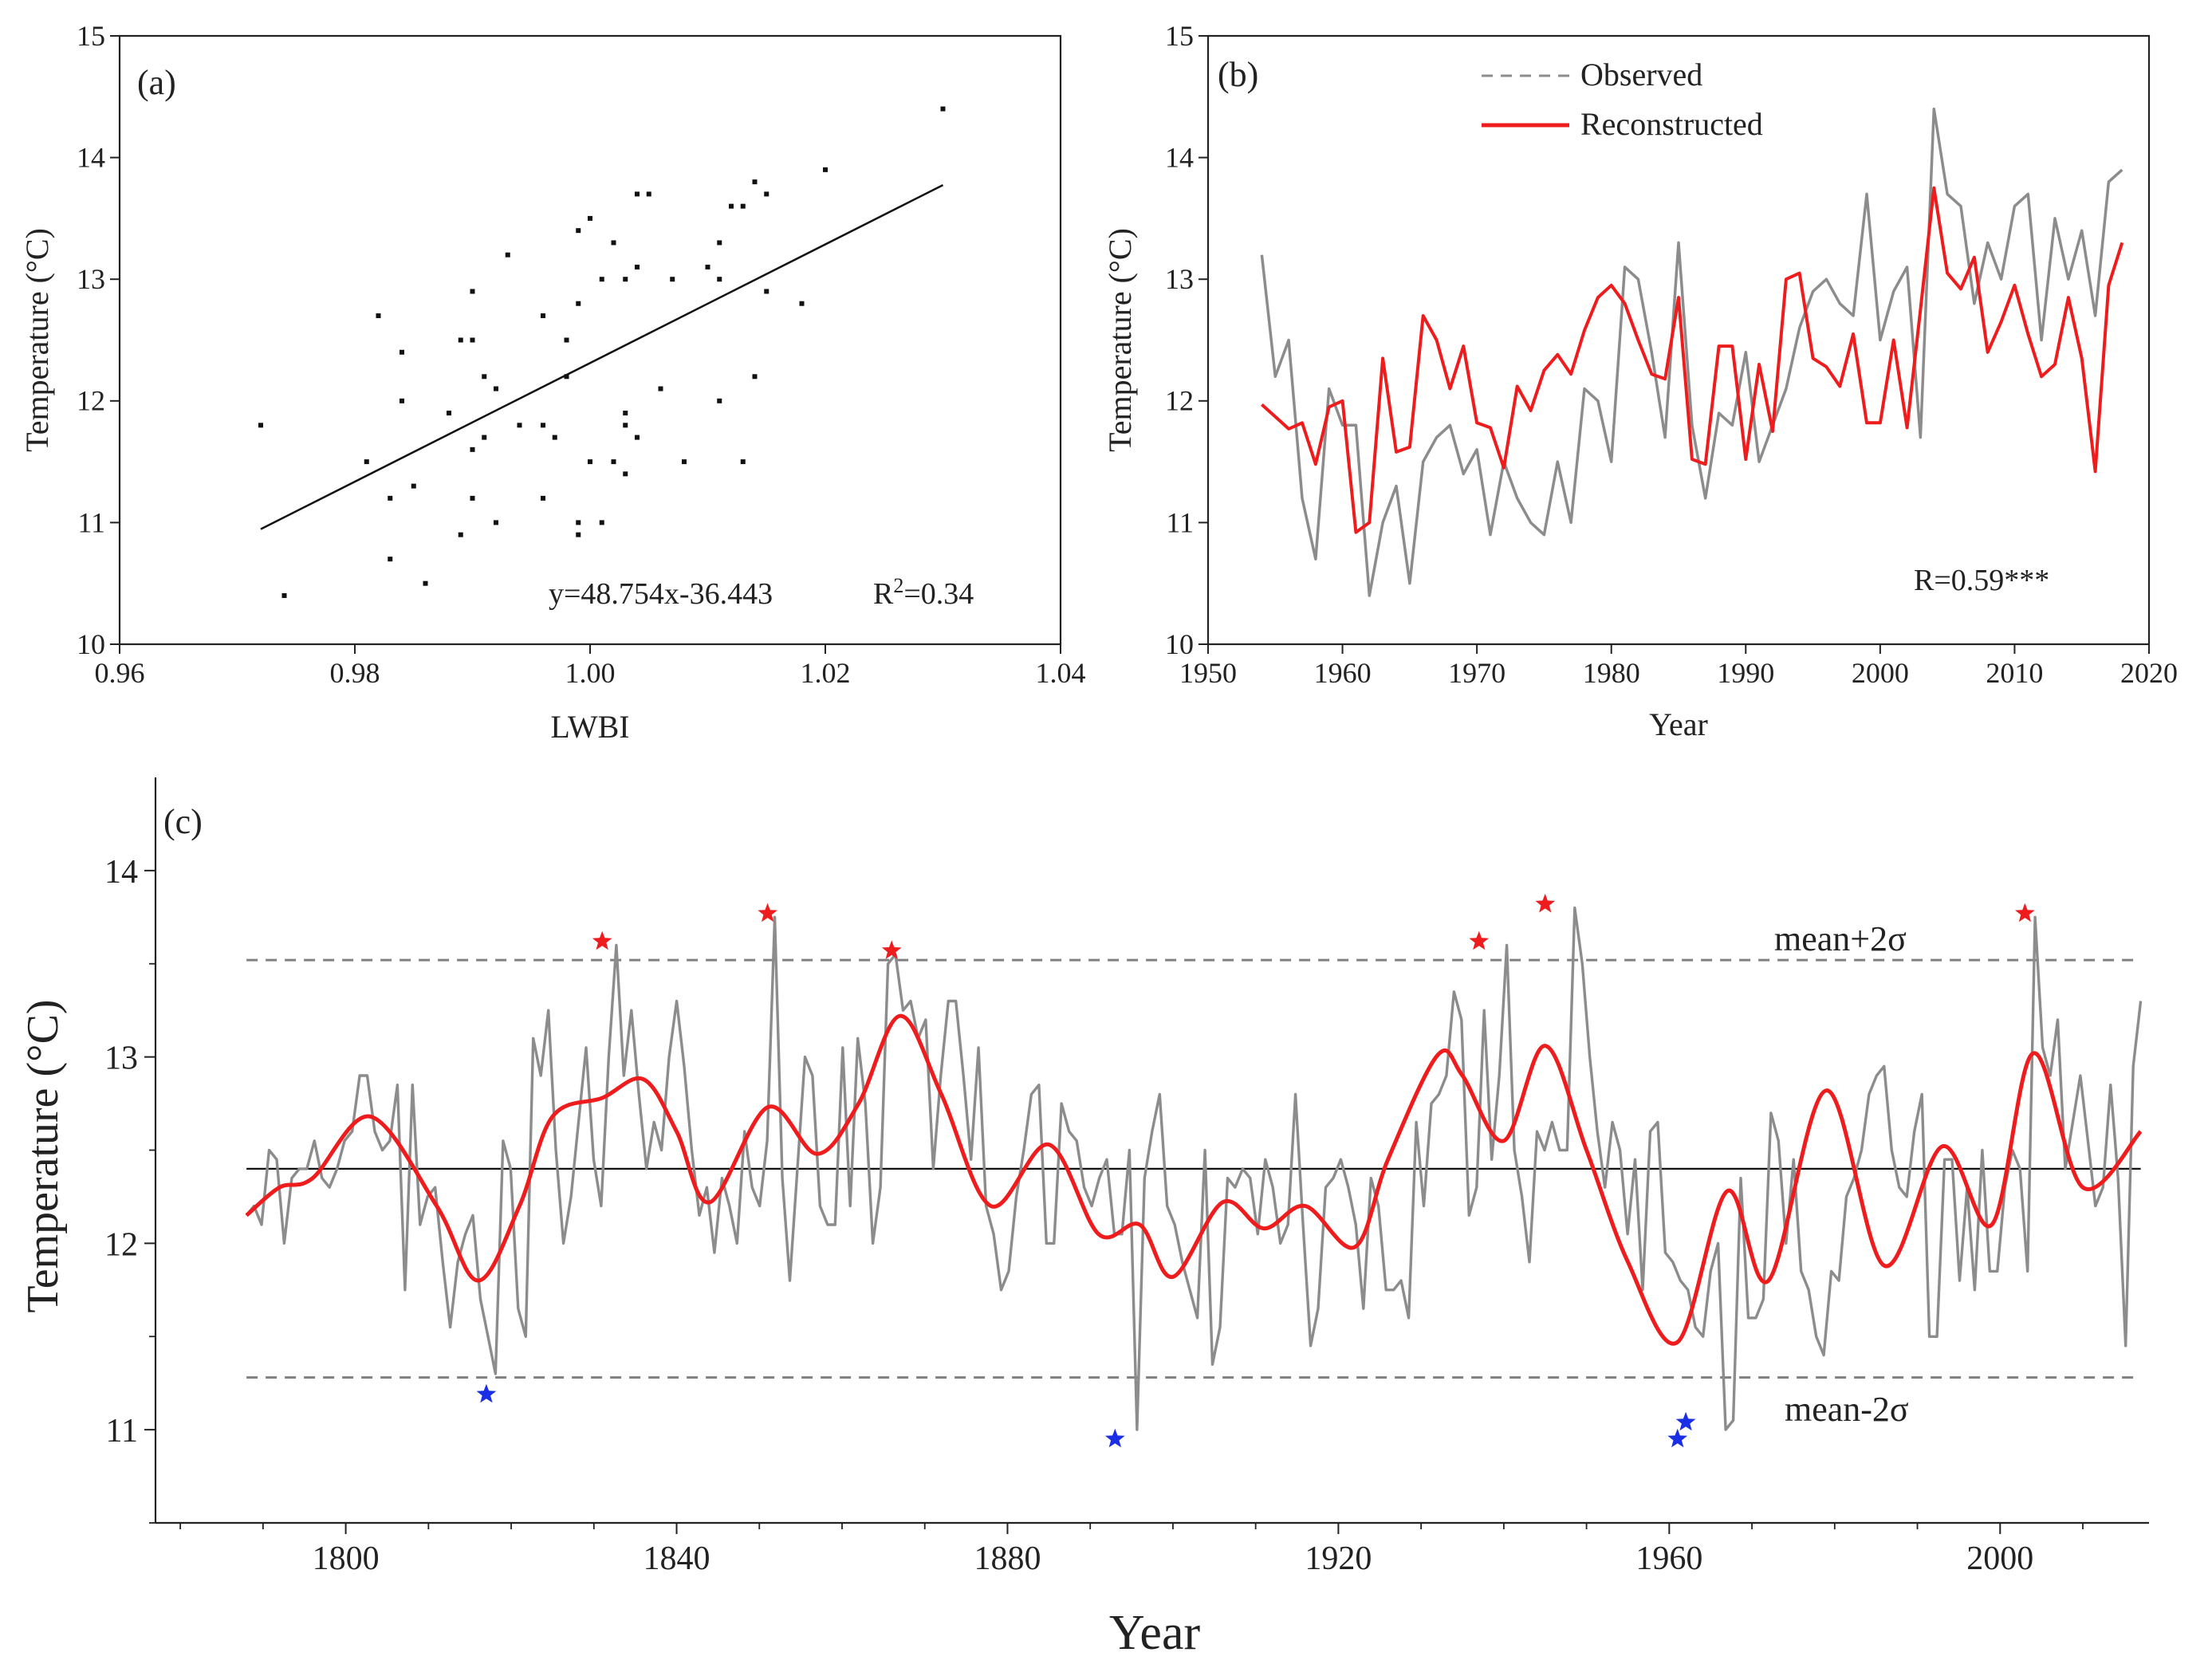 The image size is (2212, 1668). I want to click on x-tick-label: 1970, so click(1476, 673).